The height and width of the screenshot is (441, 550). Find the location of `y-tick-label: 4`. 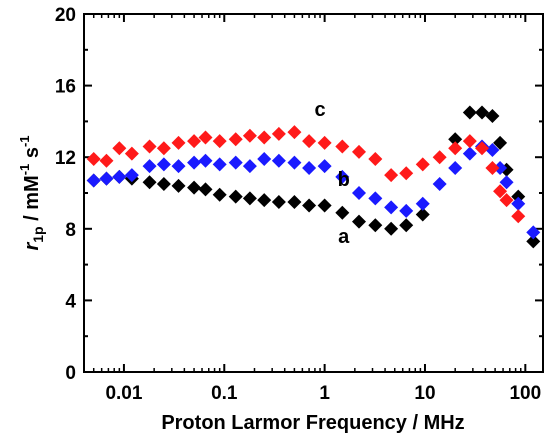

y-tick-label: 4 is located at coordinates (70, 301).